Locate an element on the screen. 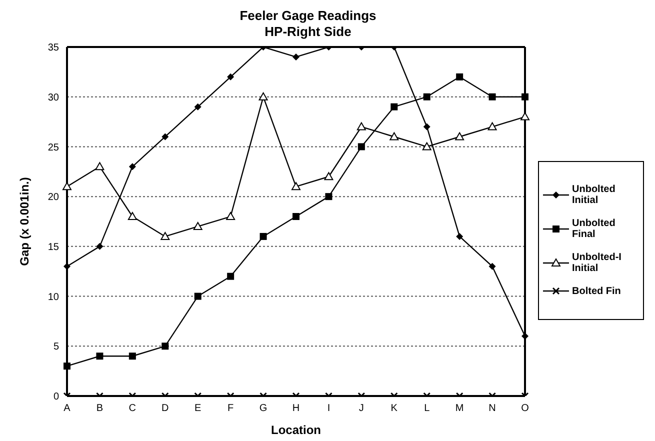 This screenshot has width=655, height=441. x-tick-label: C is located at coordinates (132, 408).